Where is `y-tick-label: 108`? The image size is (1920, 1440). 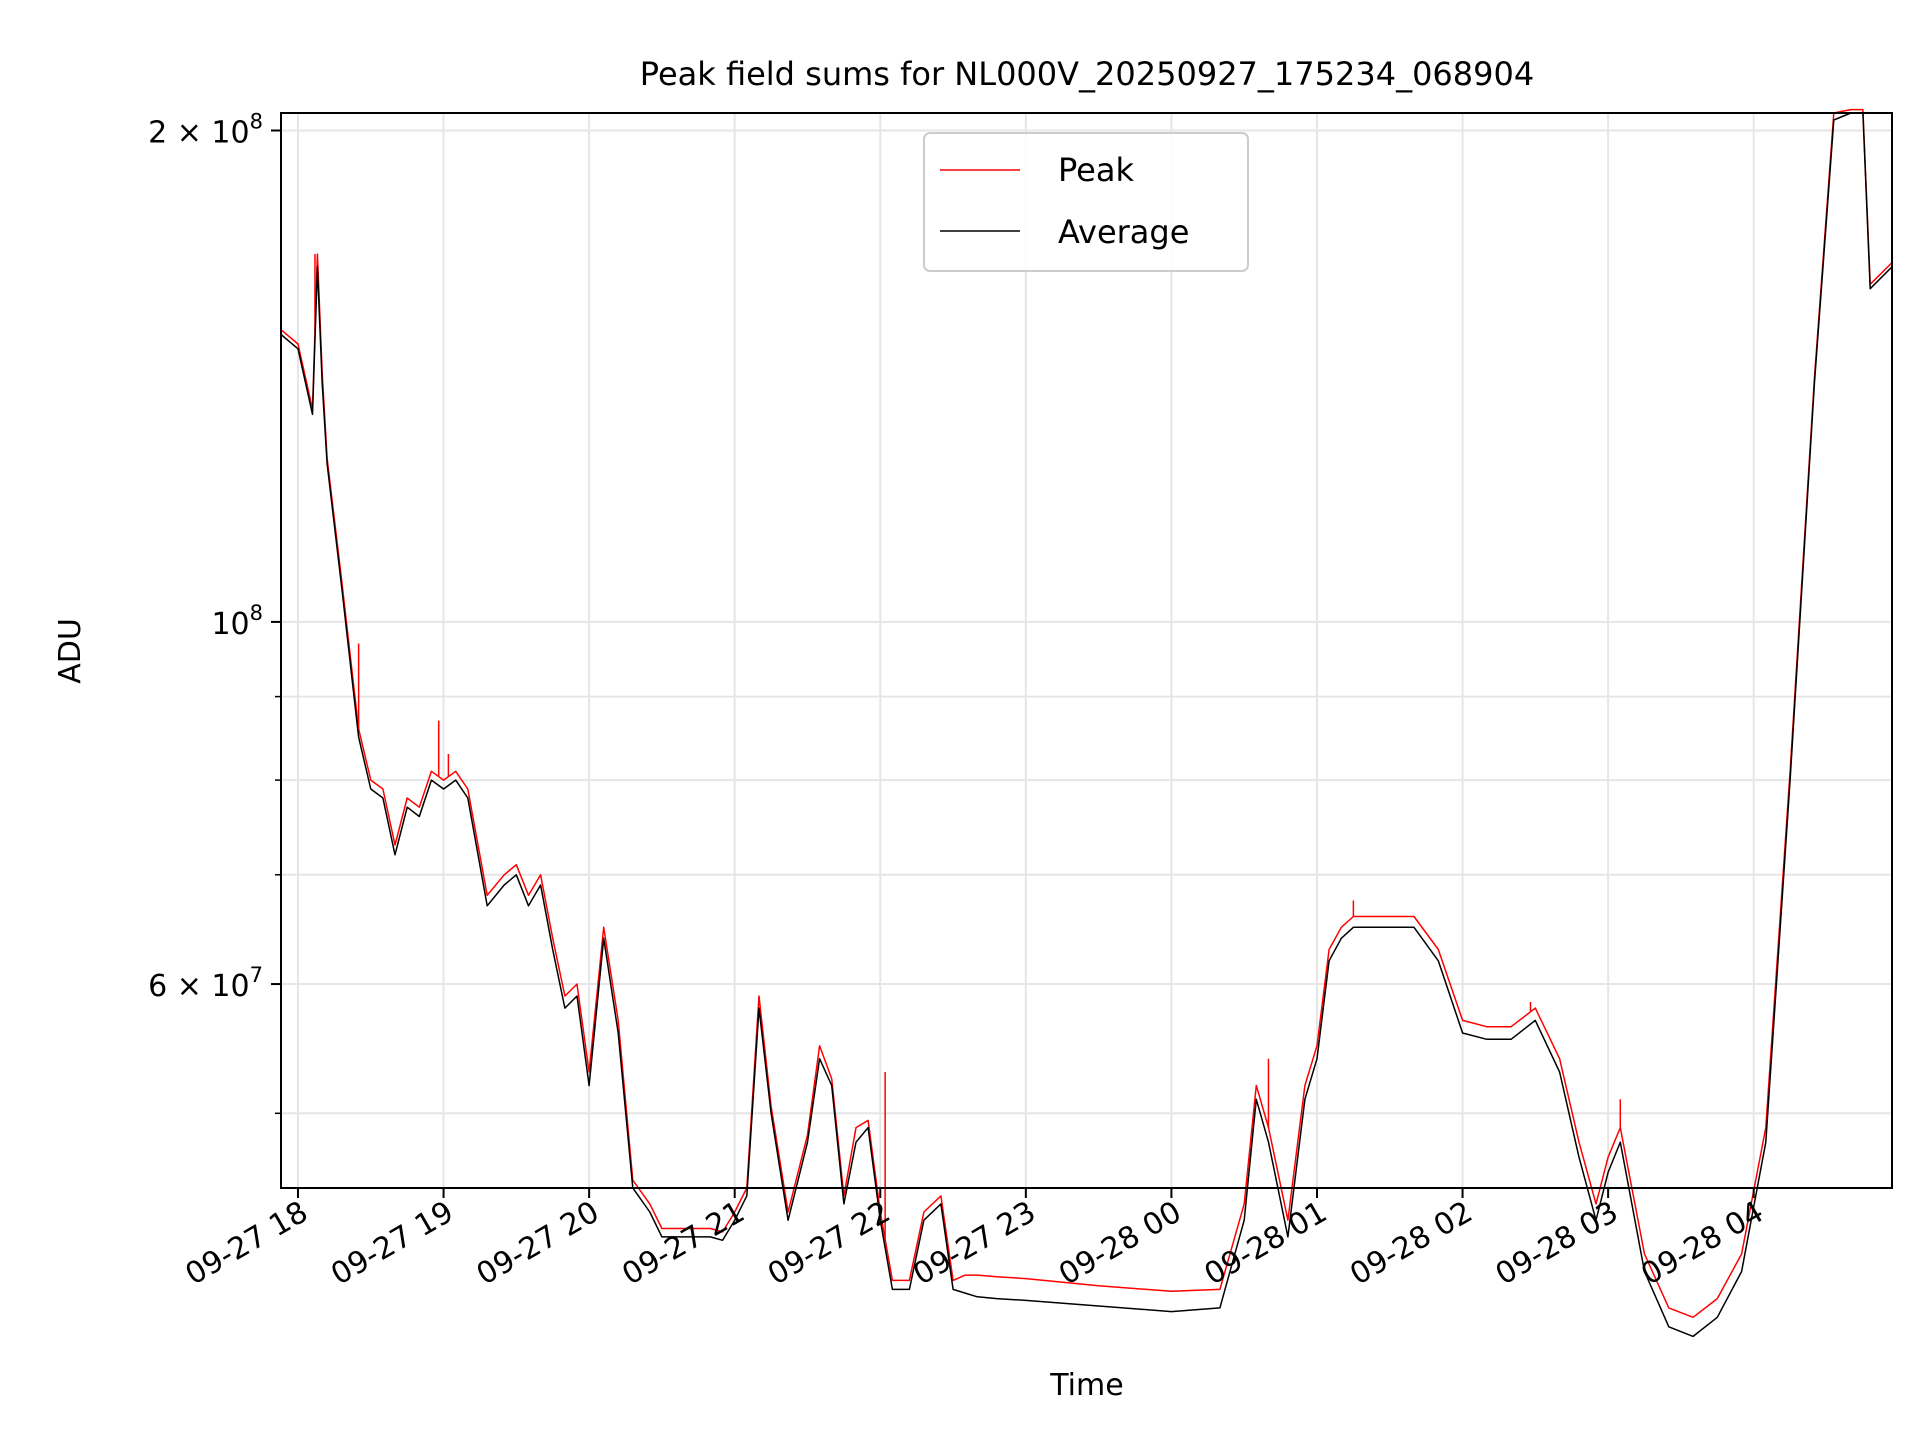
y-tick-label: 108 is located at coordinates (237, 621).